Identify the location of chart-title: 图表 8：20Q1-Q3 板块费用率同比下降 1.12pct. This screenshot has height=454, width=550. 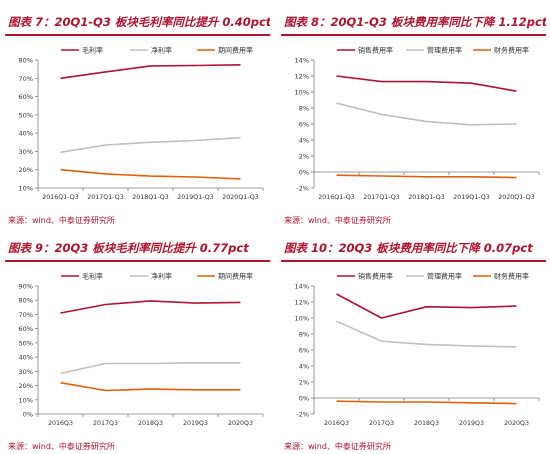
(415, 22).